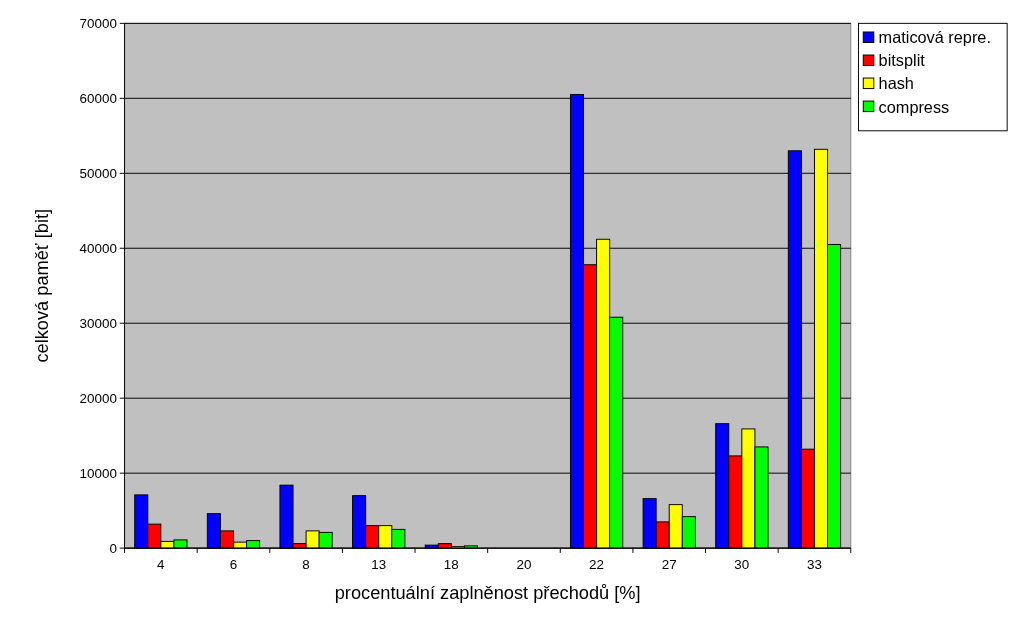 This screenshot has width=1030, height=628. Describe the element at coordinates (233, 565) in the screenshot. I see `x-tick-label: 6` at that location.